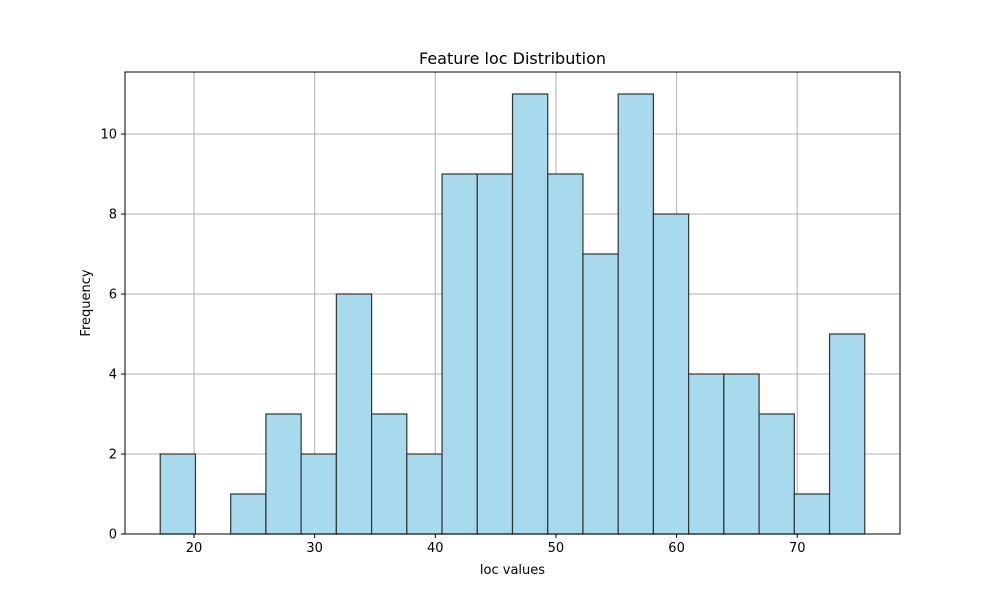 The image size is (1000, 604). Describe the element at coordinates (113, 455) in the screenshot. I see `y-tick-label: 2` at that location.